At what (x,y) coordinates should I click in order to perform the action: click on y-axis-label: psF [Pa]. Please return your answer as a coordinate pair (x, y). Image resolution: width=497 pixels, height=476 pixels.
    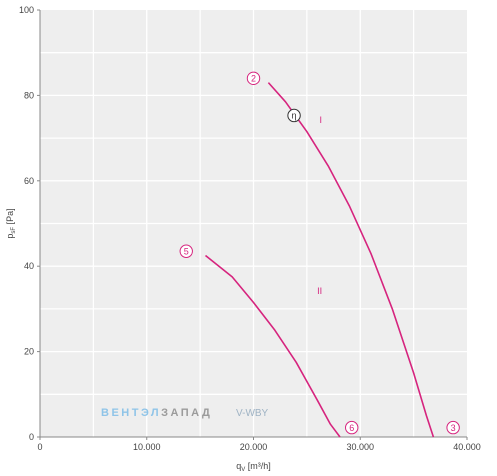
    Looking at the image, I should click on (11, 223).